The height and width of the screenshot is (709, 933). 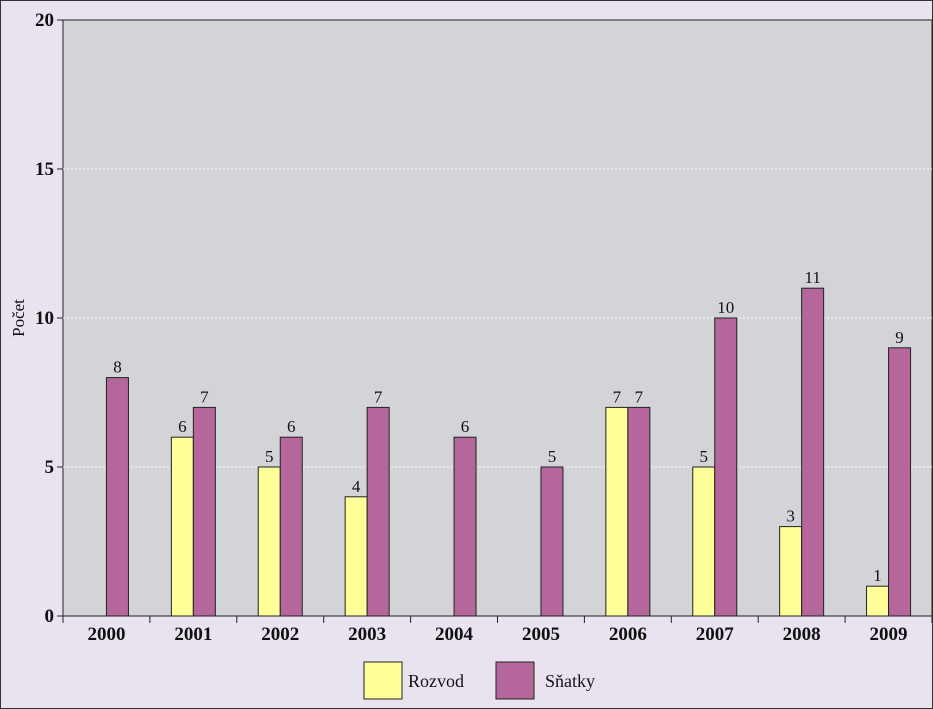 I want to click on y-tick-label: 10, so click(x=44, y=318).